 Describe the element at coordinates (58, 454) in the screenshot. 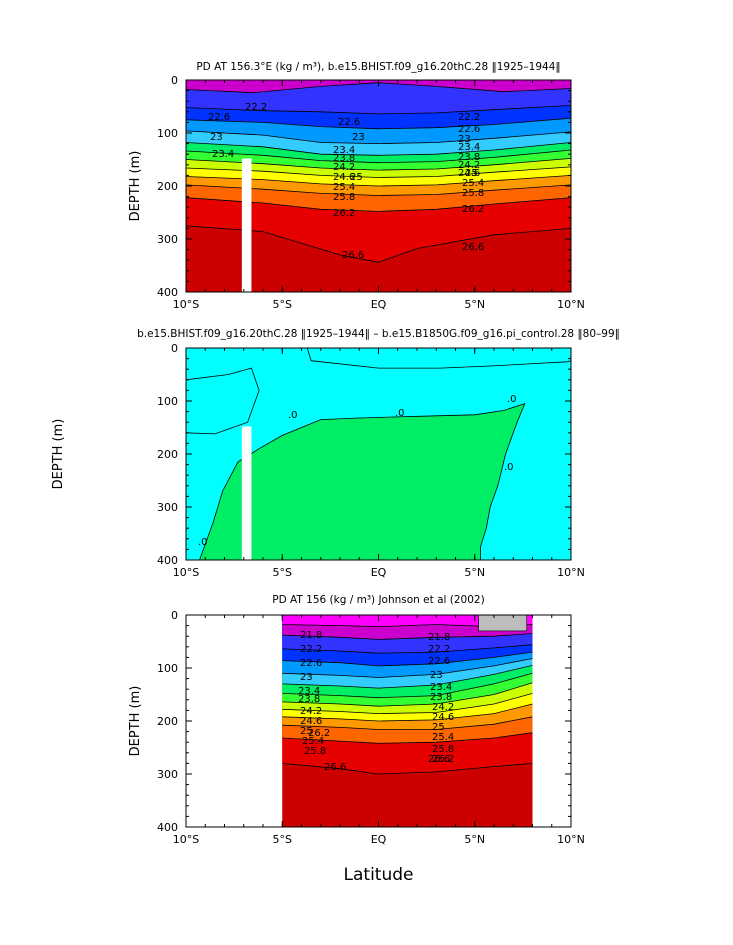

I see `y-axis-label: DEPTH (m)` at that location.